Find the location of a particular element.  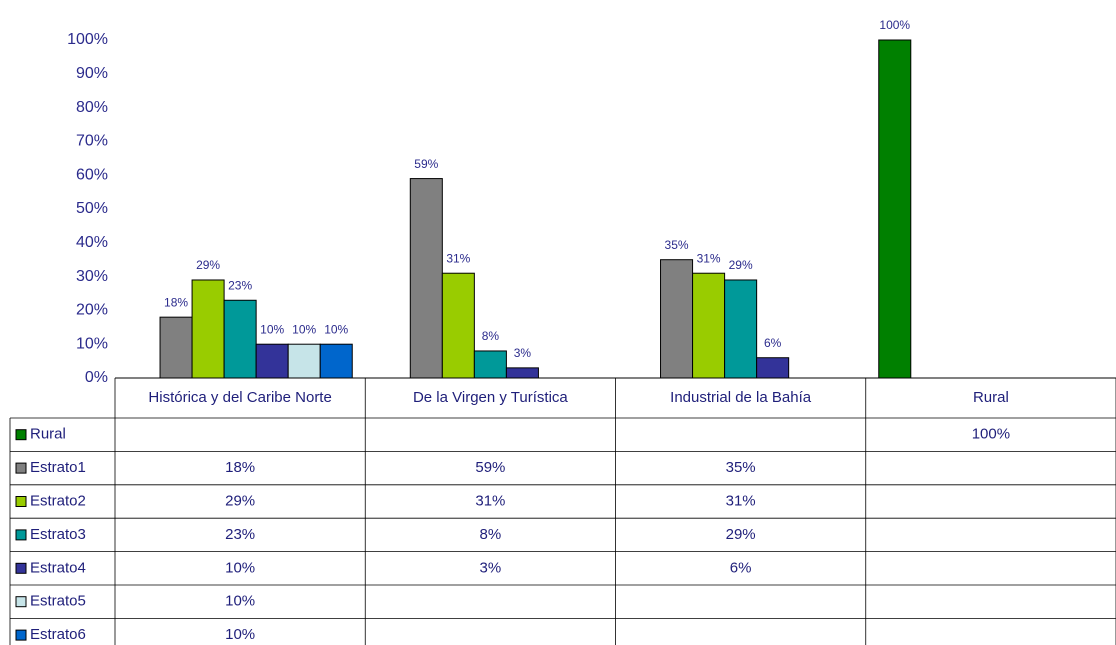

value-label: 6% is located at coordinates (773, 343).